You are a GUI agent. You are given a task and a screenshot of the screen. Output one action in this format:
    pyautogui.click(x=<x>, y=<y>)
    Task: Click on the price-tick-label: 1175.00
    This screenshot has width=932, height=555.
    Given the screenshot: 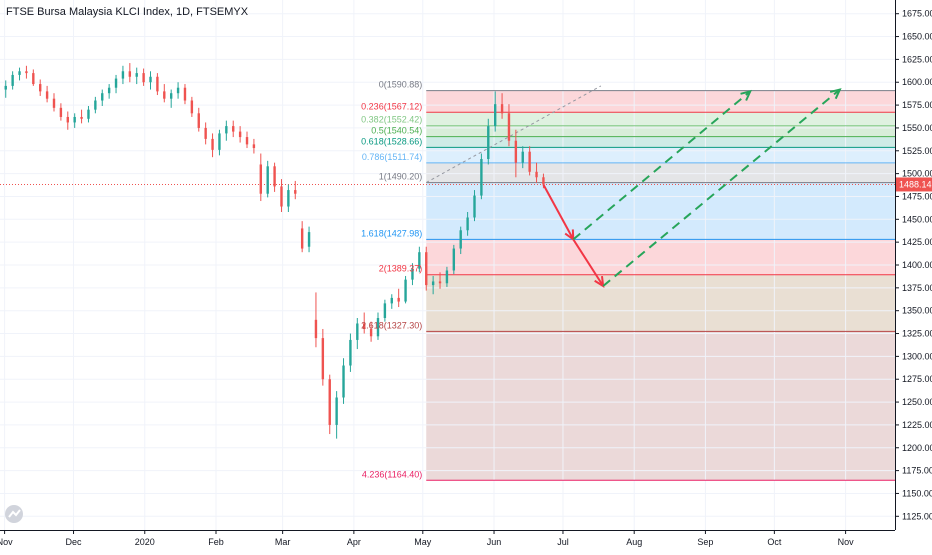 What is the action you would take?
    pyautogui.click(x=917, y=471)
    